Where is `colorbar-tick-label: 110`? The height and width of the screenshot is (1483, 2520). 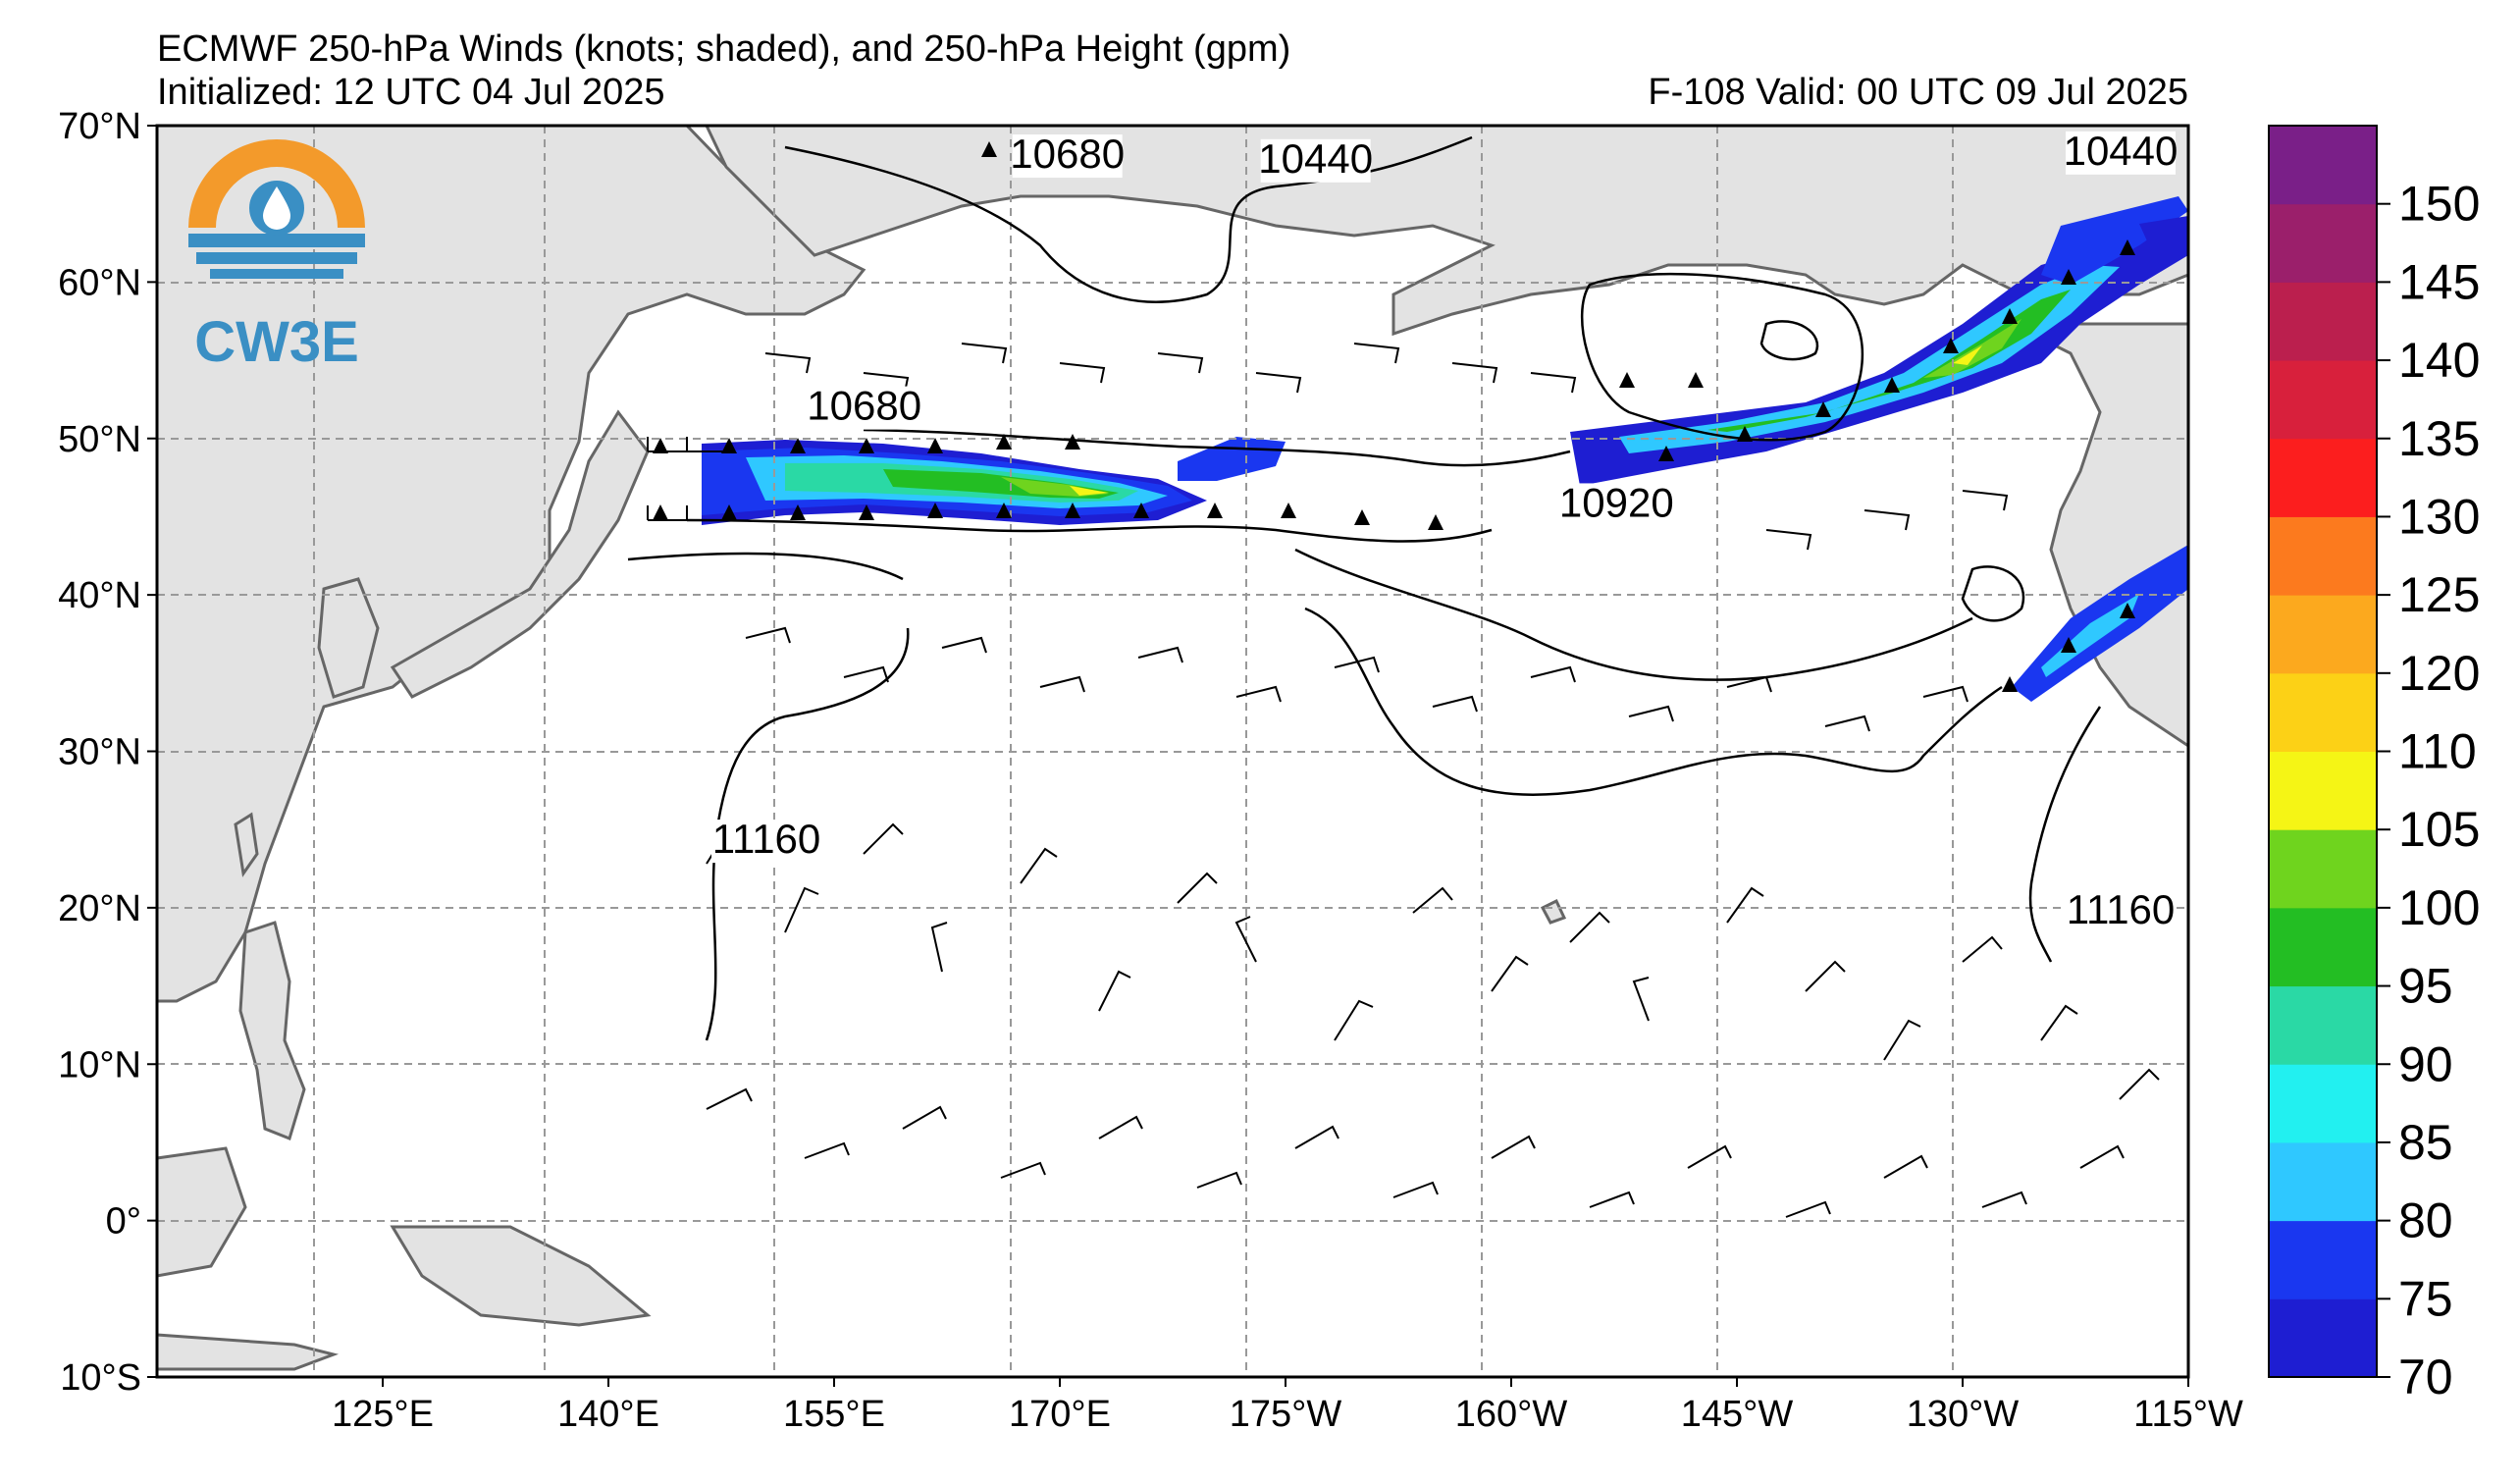 colorbar-tick-label: 110 is located at coordinates (2437, 751).